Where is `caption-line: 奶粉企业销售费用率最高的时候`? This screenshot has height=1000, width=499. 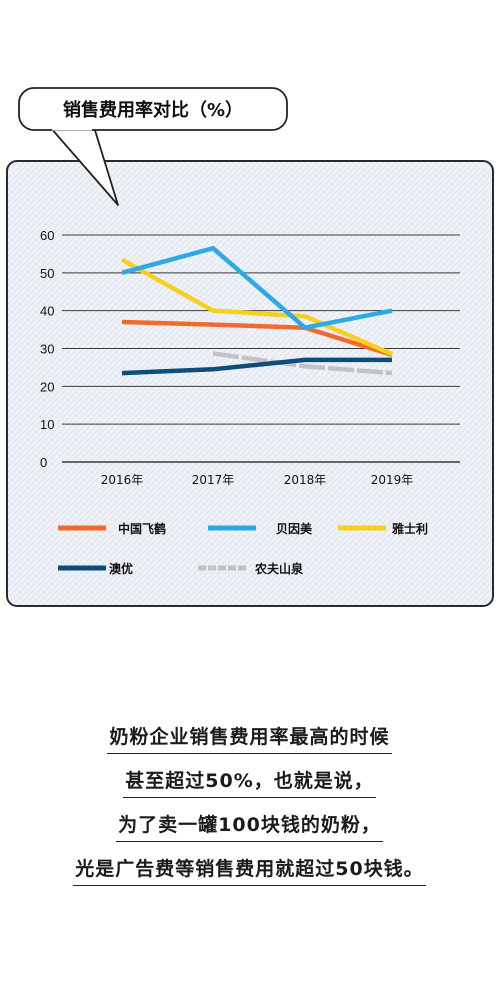
caption-line: 奶粉企业销售费用率最高的时候 is located at coordinates (249, 738).